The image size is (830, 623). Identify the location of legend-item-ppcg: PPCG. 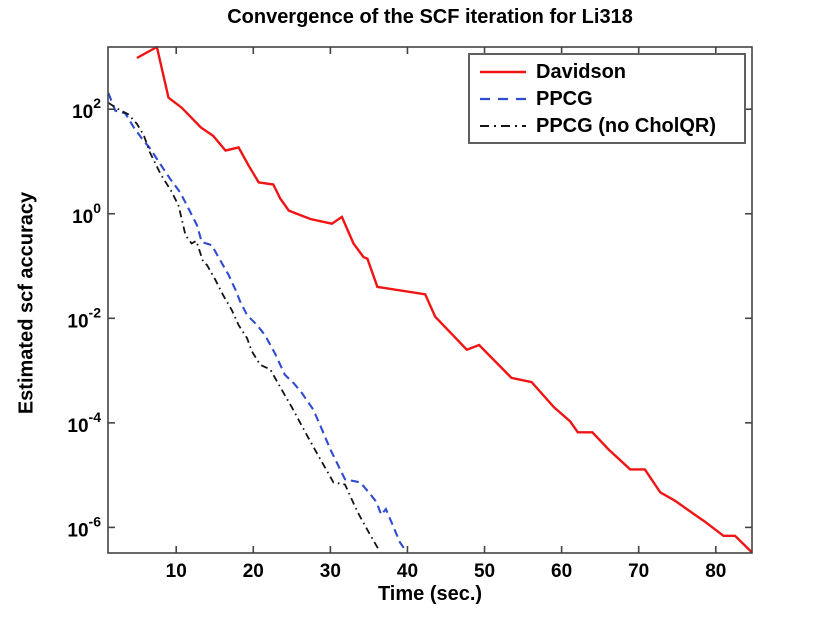
(611, 98).